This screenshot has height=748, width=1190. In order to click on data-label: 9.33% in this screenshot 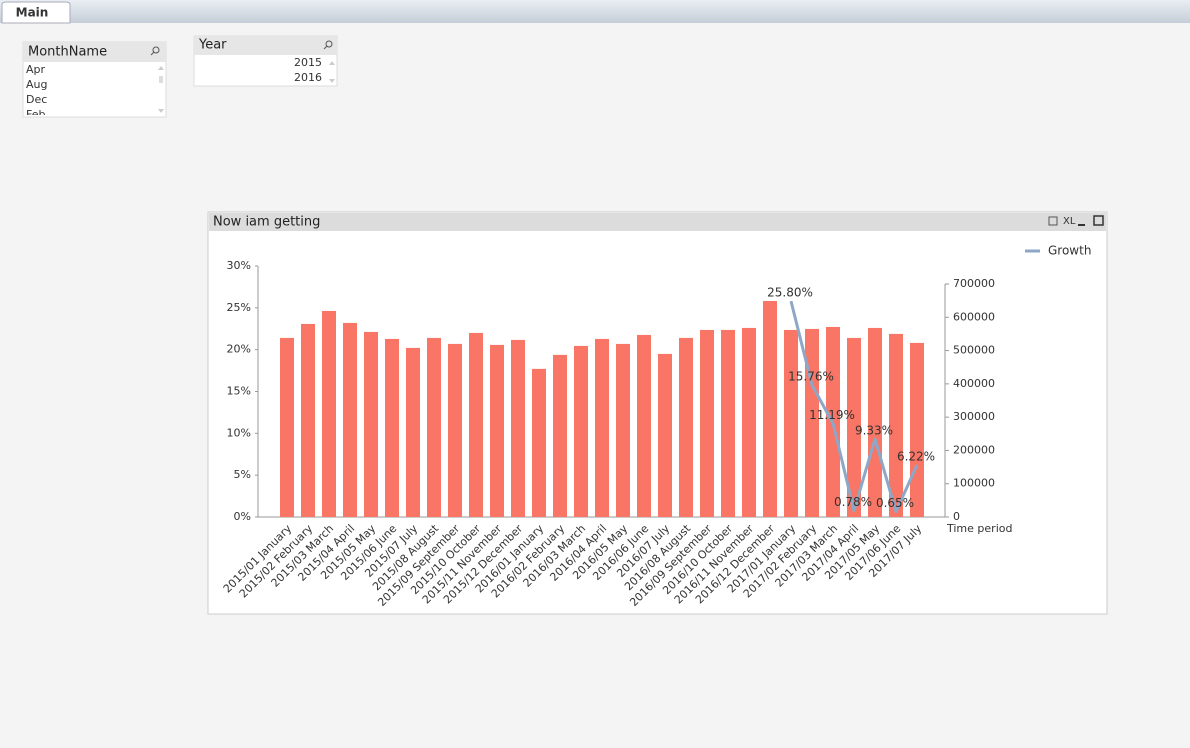, I will do `click(874, 430)`.